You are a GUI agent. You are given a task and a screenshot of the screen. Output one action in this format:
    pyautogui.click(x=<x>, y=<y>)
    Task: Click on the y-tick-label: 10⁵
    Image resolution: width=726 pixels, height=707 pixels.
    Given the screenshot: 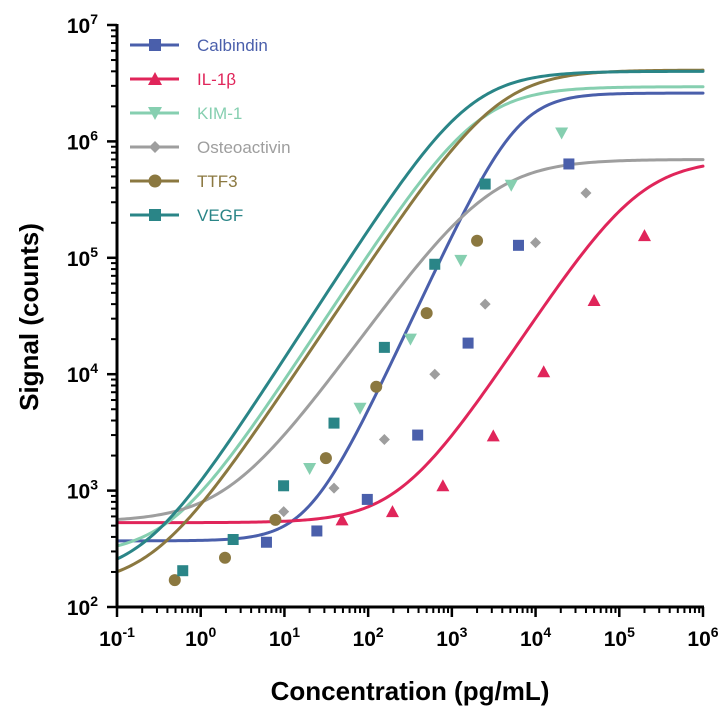 What is the action you would take?
    pyautogui.click(x=82, y=257)
    